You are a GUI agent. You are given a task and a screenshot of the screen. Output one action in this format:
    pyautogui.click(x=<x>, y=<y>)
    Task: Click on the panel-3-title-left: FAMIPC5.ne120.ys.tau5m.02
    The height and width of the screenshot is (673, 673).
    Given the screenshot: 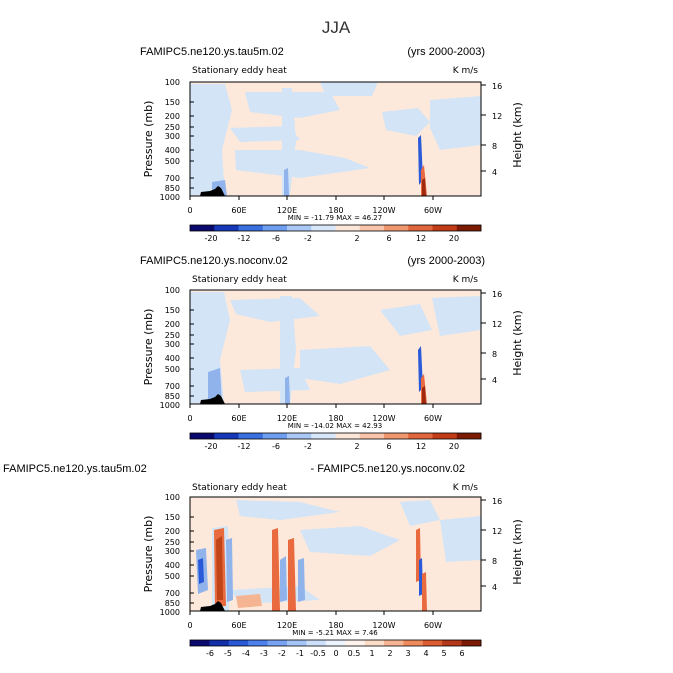 What is the action you would take?
    pyautogui.click(x=75, y=469)
    